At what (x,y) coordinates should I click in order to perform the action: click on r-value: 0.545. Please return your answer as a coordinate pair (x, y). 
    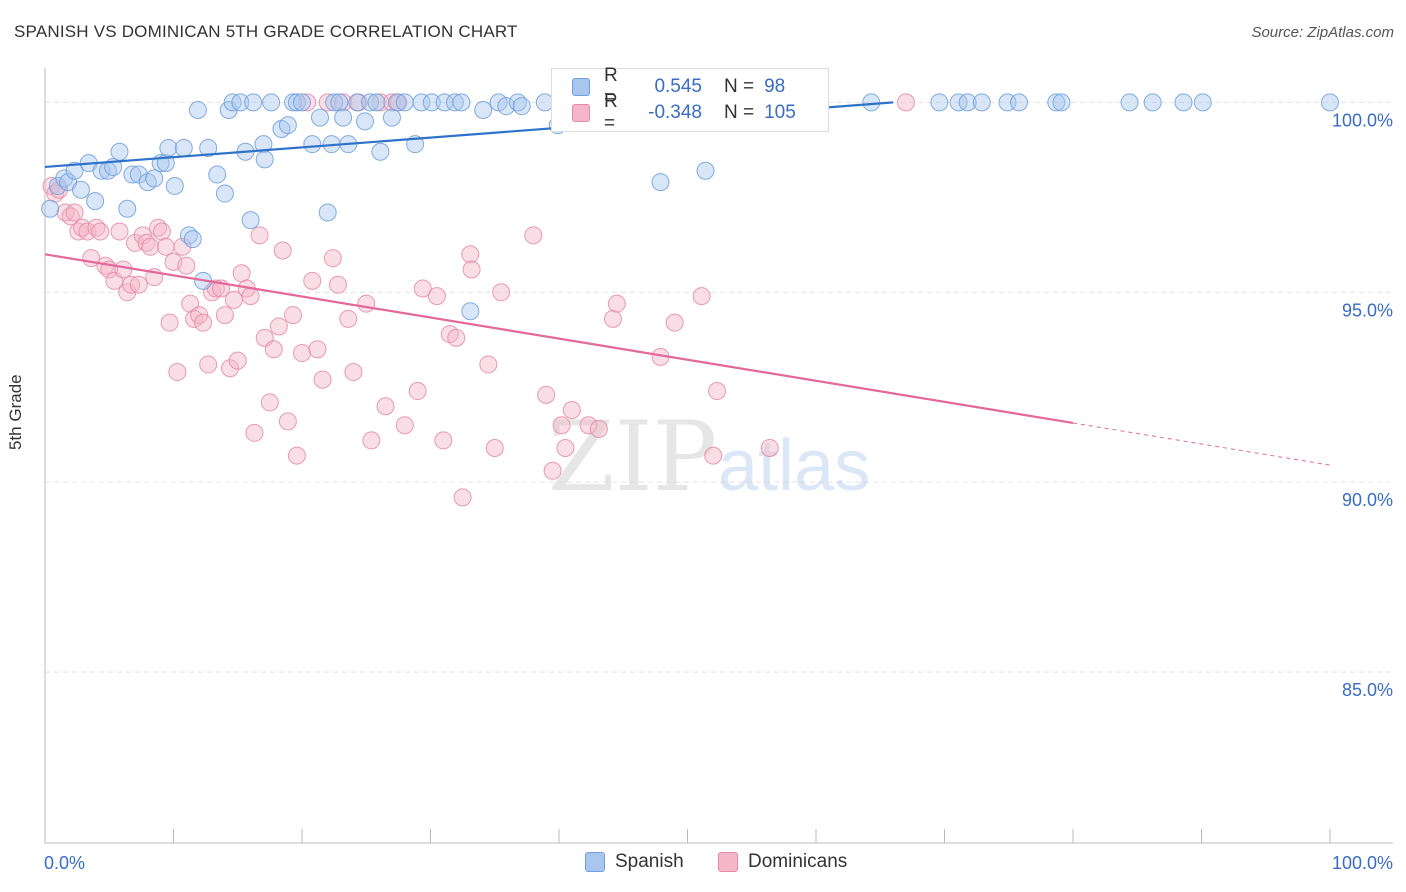
    Looking at the image, I should click on (678, 86).